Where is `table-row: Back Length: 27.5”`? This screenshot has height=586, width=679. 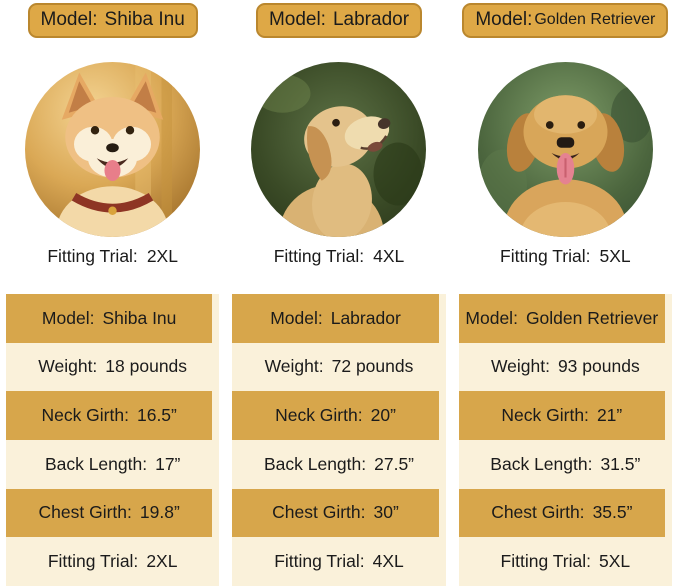 table-row: Back Length: 27.5” is located at coordinates (338, 464).